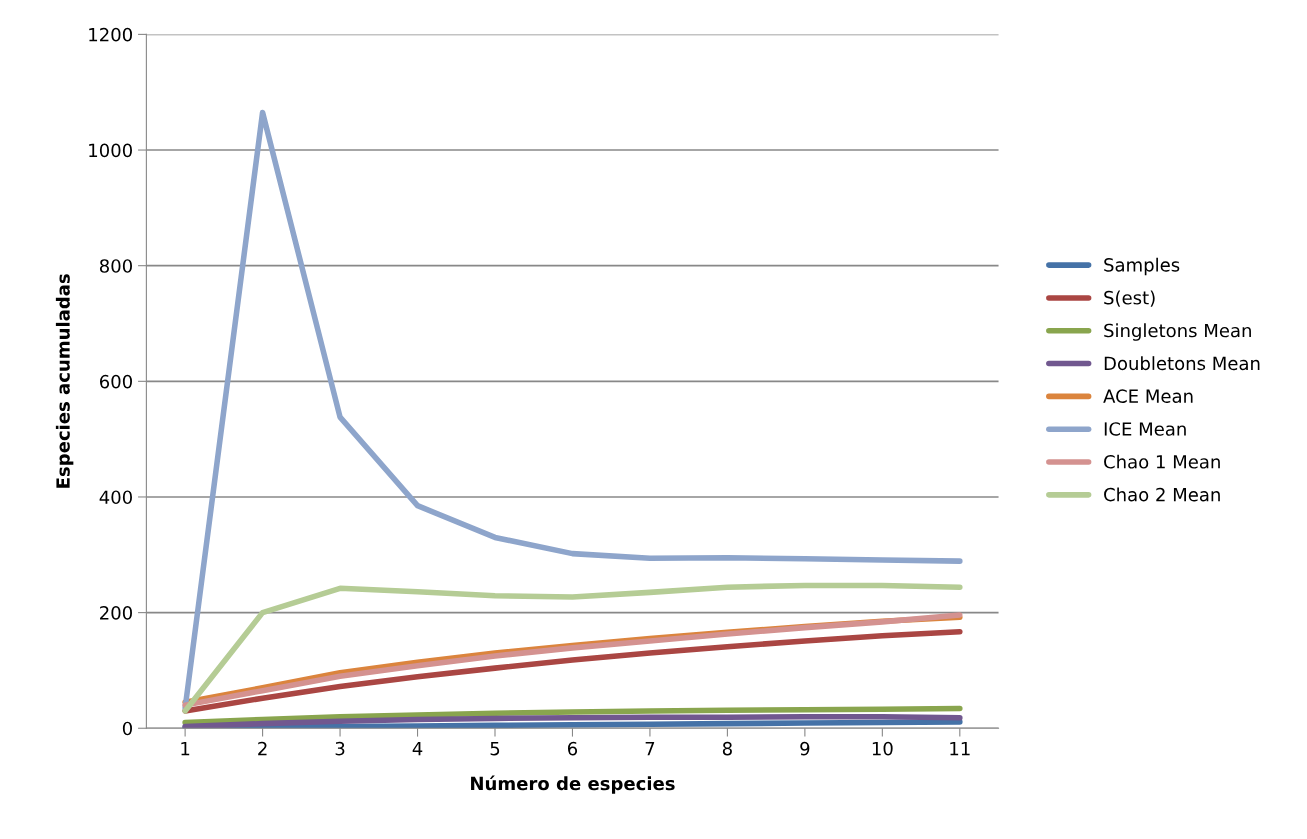  I want to click on legend-label: Doubletons Mean, so click(1182, 363).